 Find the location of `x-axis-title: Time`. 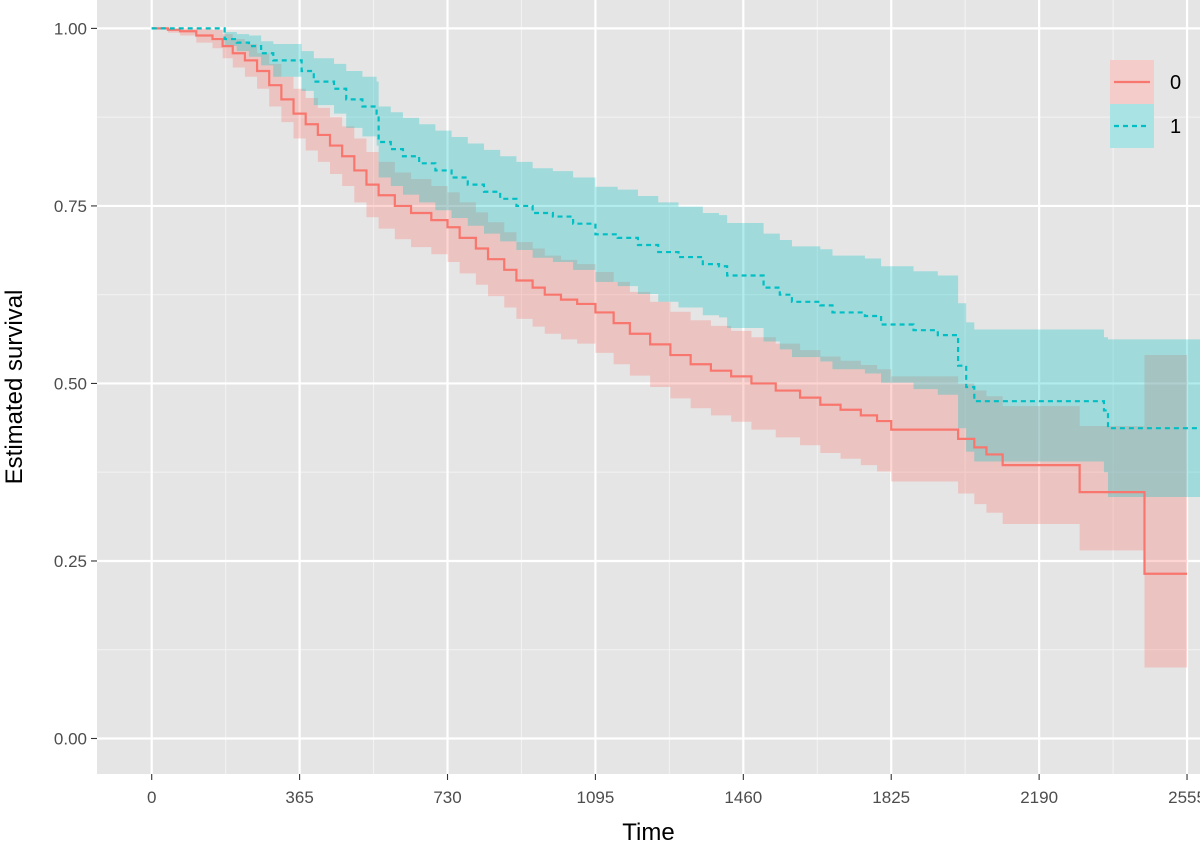

x-axis-title: Time is located at coordinates (648, 832).